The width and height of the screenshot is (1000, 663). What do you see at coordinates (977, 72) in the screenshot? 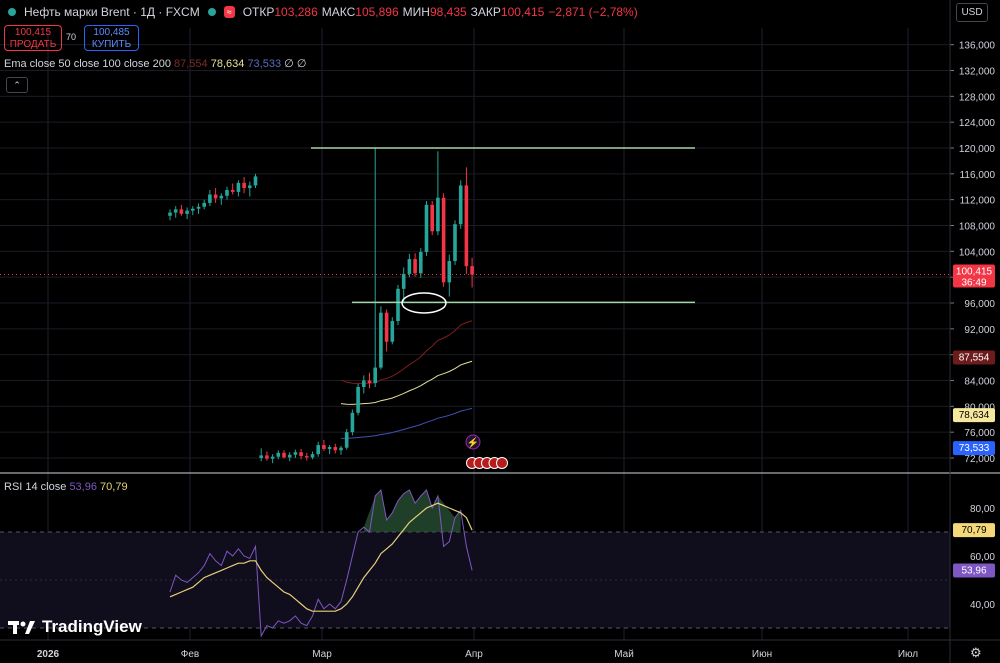
I see `price-tick-label: 132,000` at bounding box center [977, 72].